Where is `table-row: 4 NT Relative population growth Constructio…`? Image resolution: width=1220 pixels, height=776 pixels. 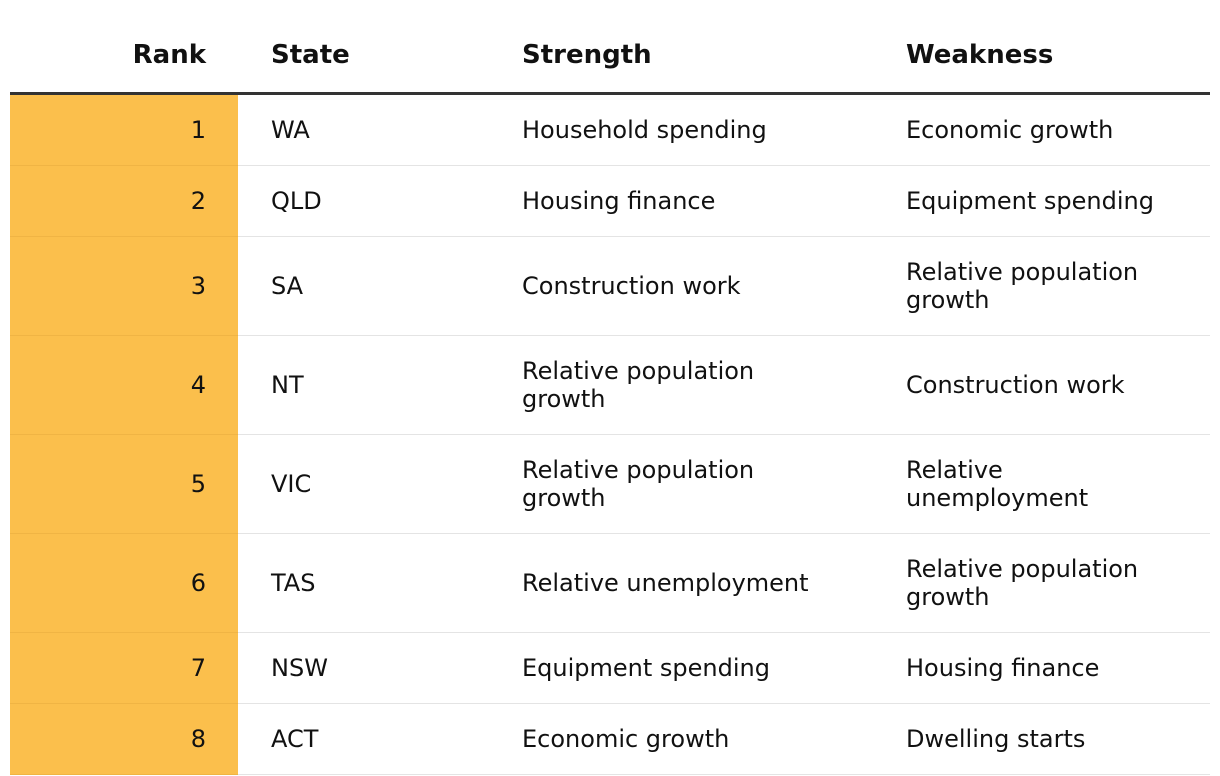
table-row: 4 NT Relative population growth Constructio… is located at coordinates (610, 385).